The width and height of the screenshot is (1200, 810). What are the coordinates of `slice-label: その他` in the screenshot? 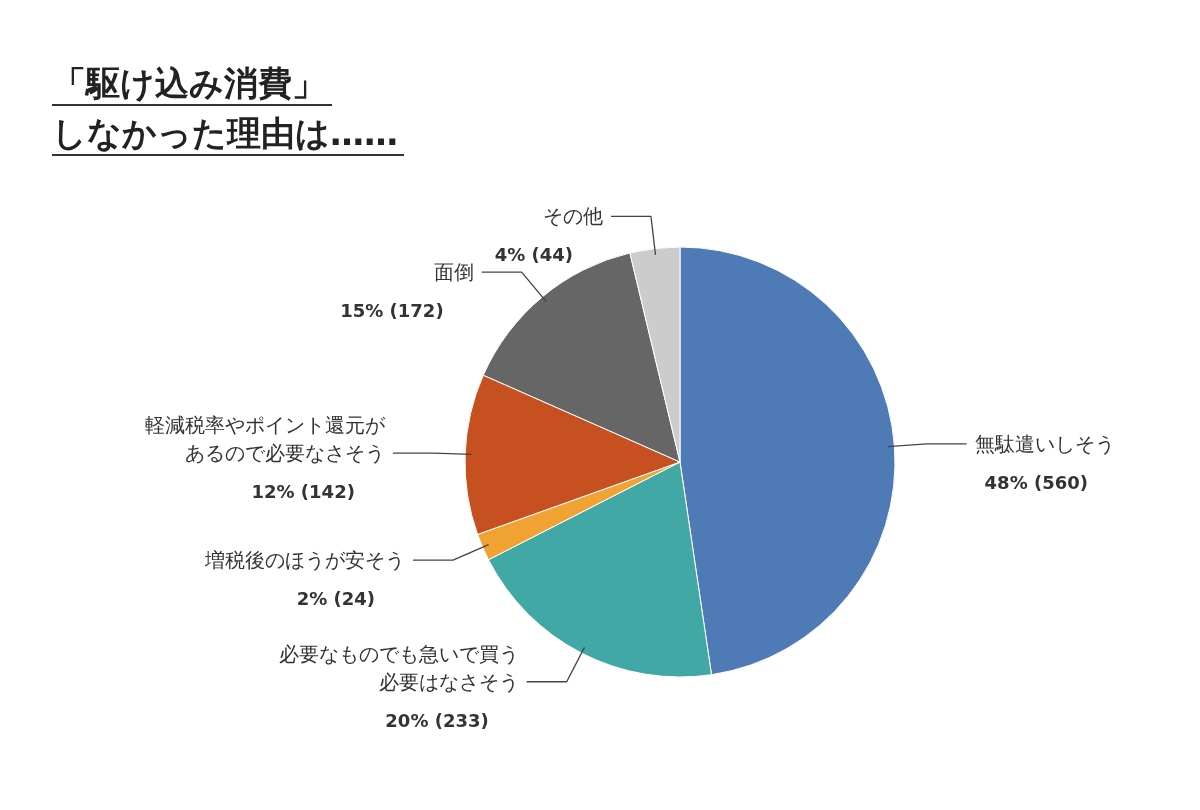 It's located at (572, 216).